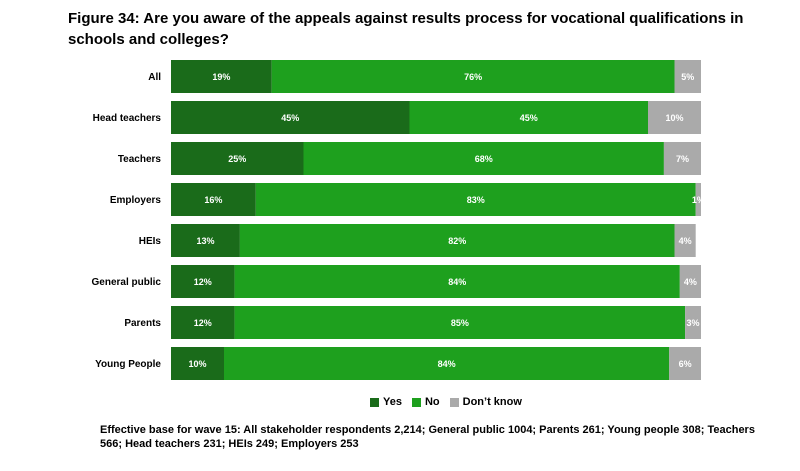 This screenshot has height=471, width=800. I want to click on data-label: 13%, so click(205, 241).